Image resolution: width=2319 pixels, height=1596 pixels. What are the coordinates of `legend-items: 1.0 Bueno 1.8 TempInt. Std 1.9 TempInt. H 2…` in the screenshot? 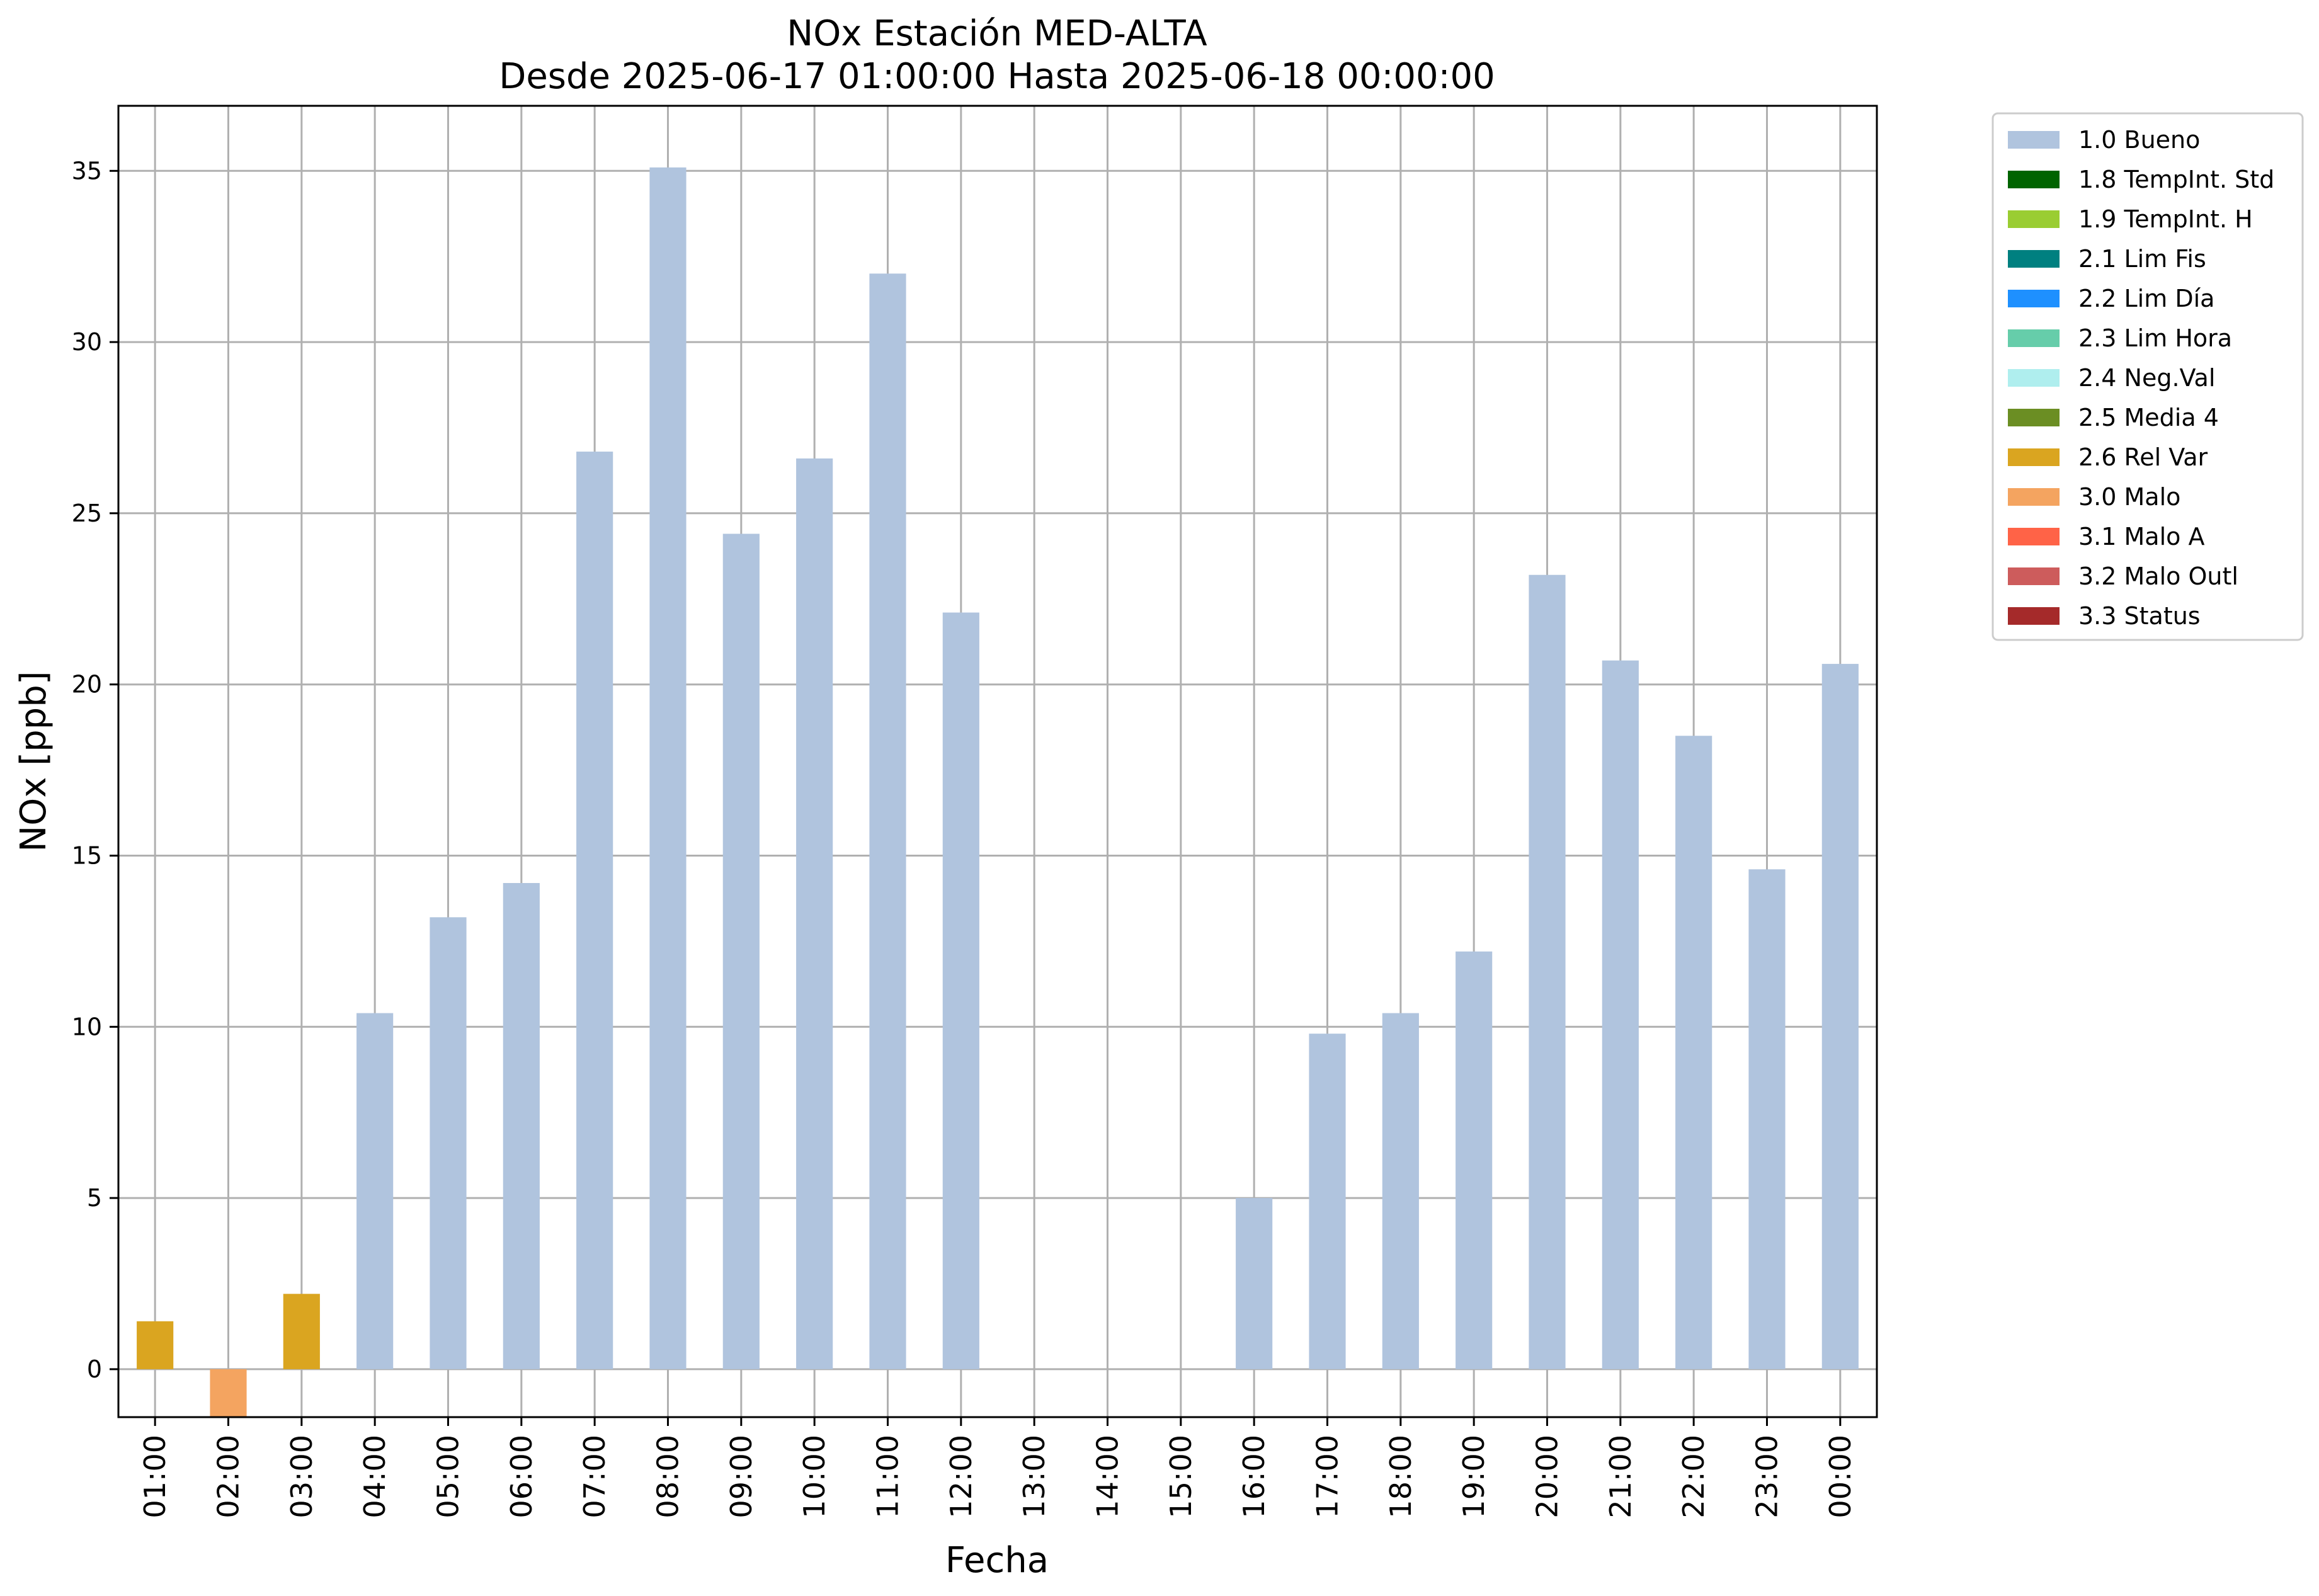 It's located at (2141, 378).